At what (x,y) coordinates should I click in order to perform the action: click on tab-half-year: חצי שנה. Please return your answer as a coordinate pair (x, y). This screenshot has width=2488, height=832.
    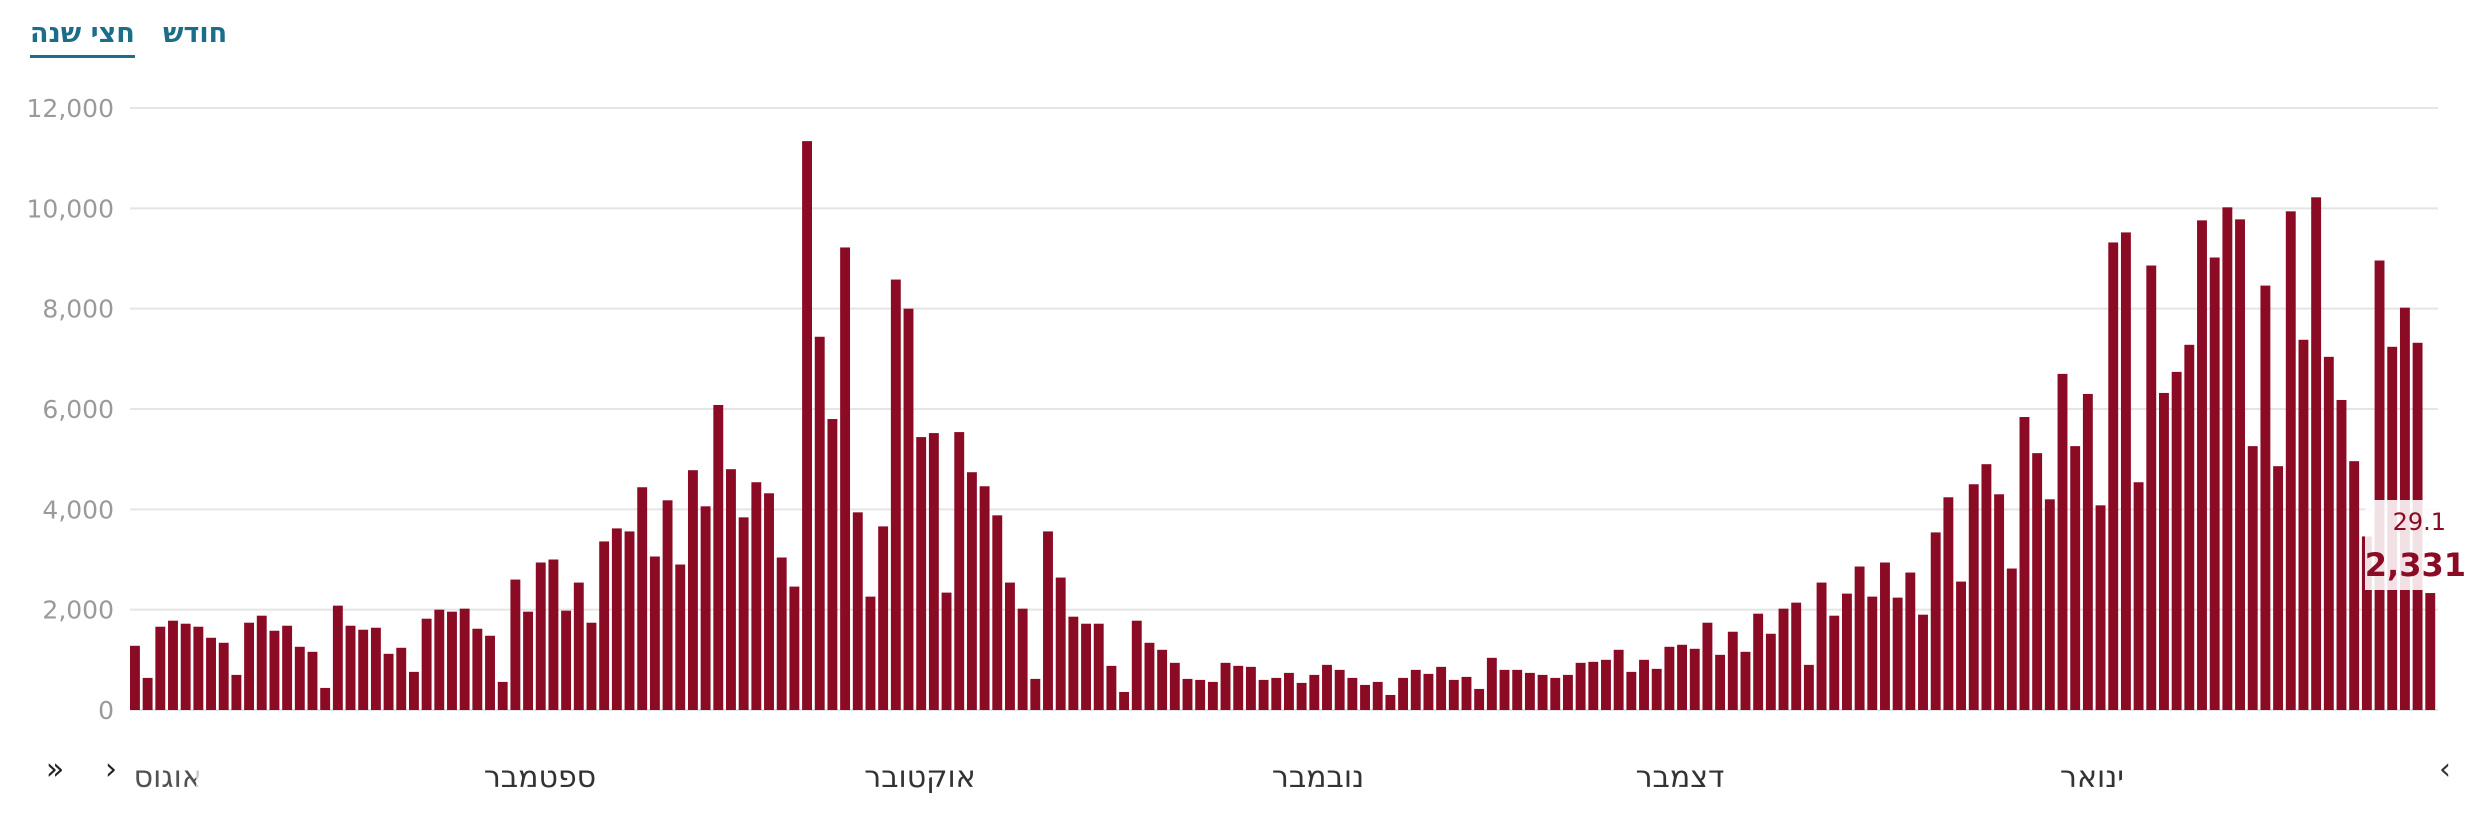
    Looking at the image, I should click on (82, 38).